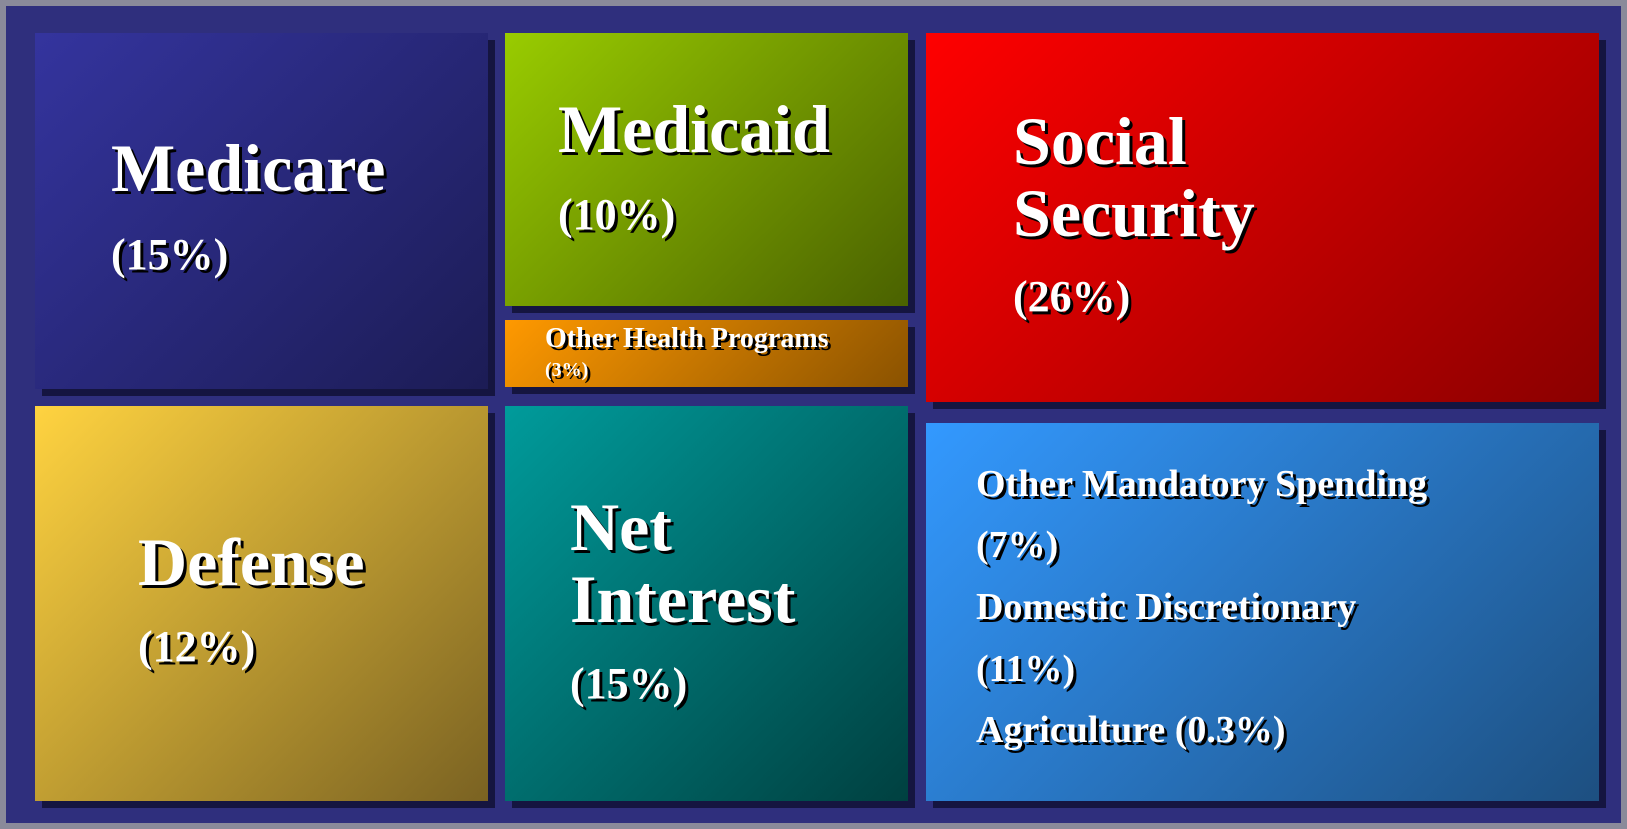 The height and width of the screenshot is (829, 1627). I want to click on net-interest-box, so click(706, 603).